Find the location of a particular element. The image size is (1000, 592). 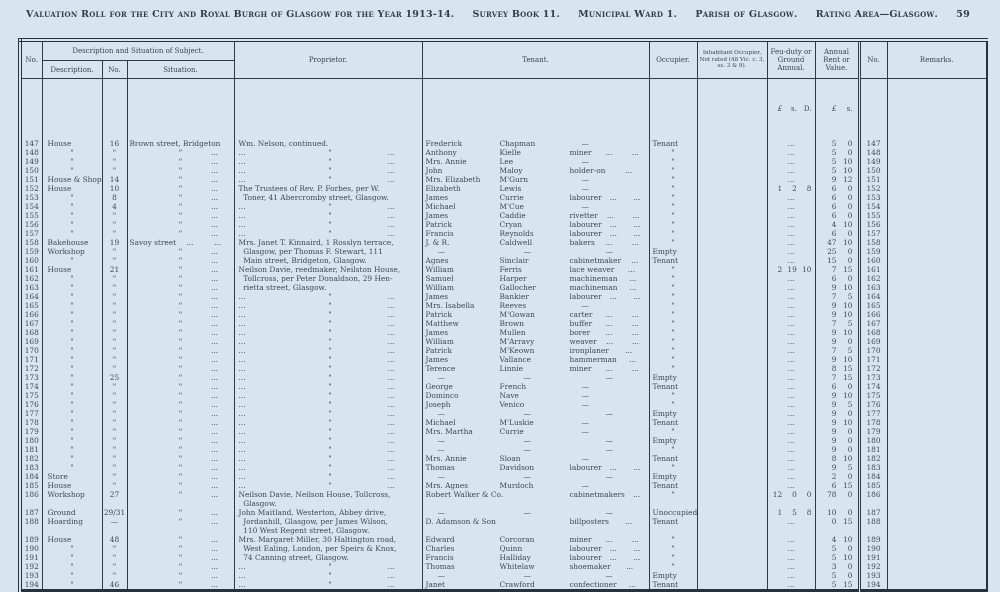

cell-proprietor: Glasgow. is located at coordinates (328, 503).